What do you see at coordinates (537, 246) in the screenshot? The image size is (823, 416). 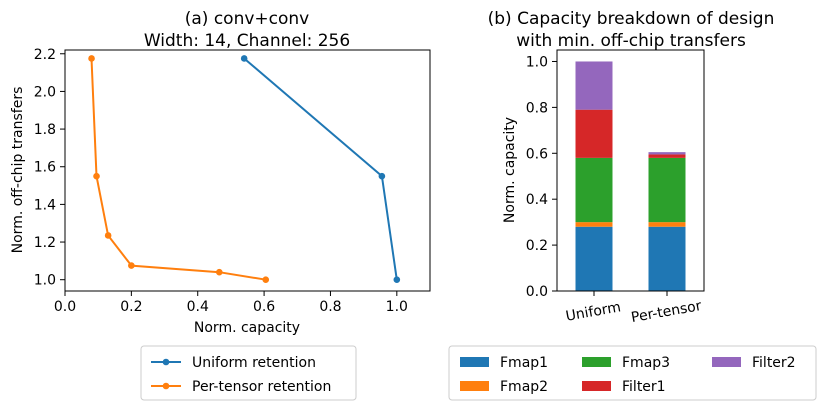 I see `chart-b-y-tick-label: 0.2` at bounding box center [537, 246].